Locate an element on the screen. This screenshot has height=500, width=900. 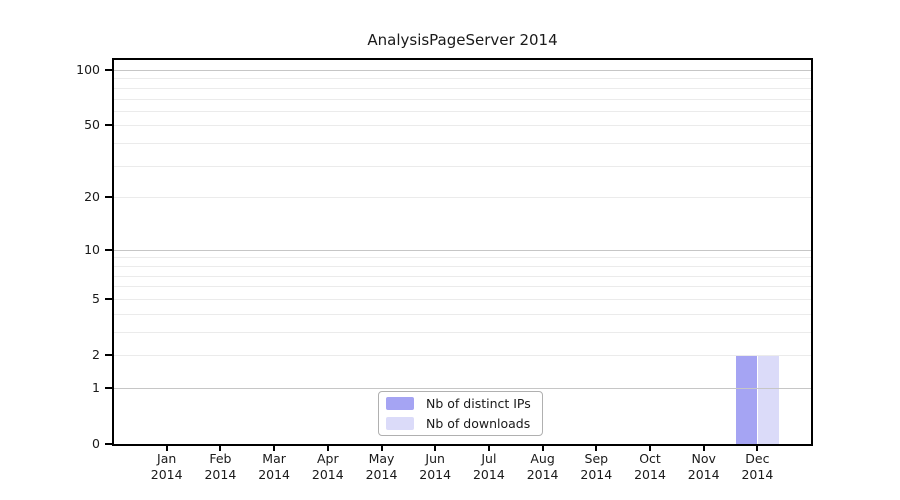
chart-title: AnalysisPageServer 2014 is located at coordinates (462, 40).